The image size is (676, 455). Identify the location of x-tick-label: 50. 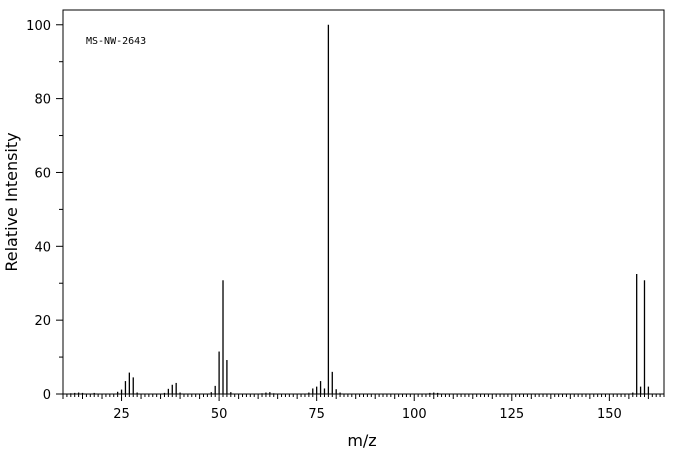
(219, 414).